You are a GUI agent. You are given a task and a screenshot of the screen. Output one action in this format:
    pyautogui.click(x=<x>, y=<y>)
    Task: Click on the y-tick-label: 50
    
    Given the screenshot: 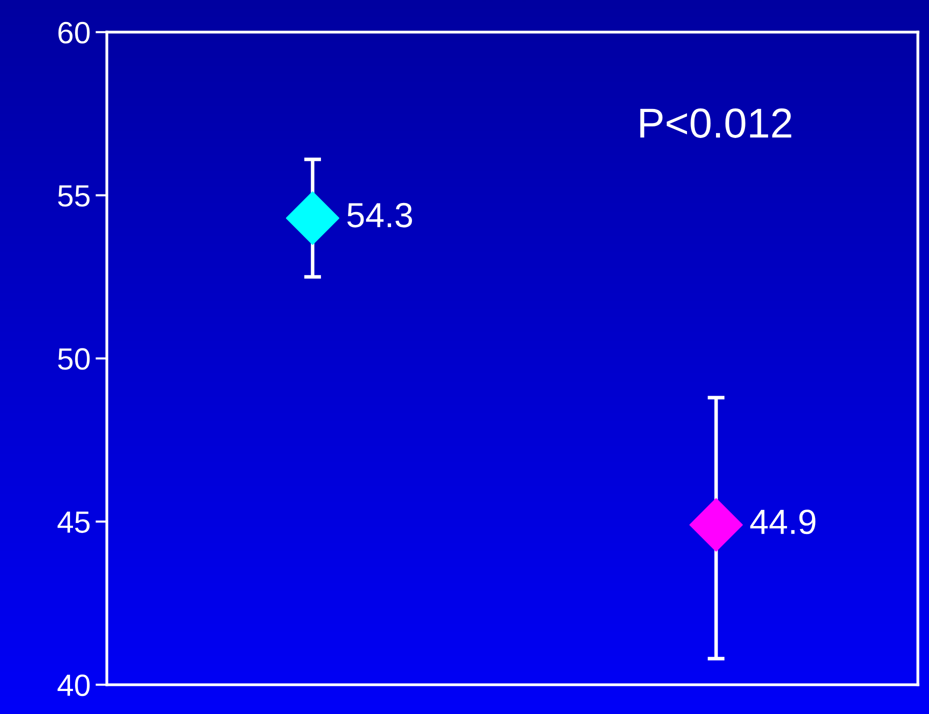 What is the action you would take?
    pyautogui.click(x=74, y=359)
    